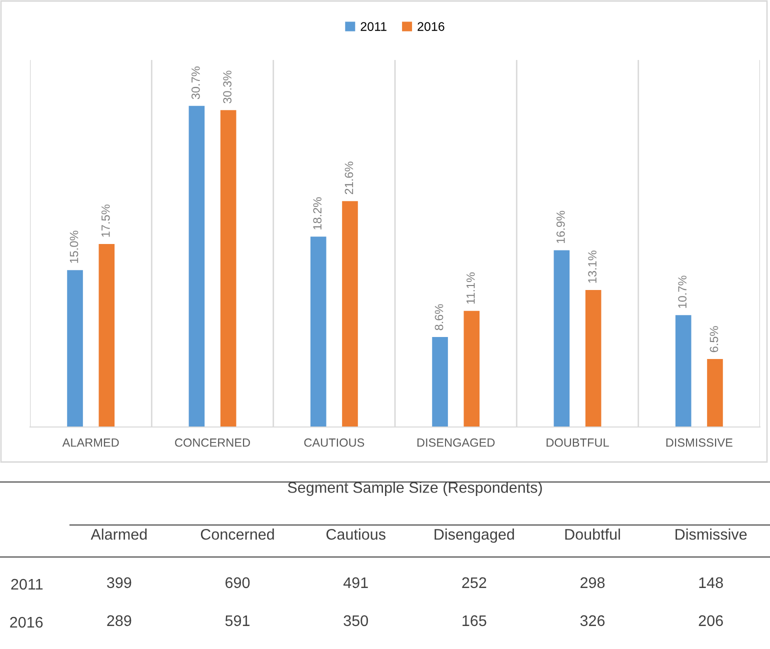 The height and width of the screenshot is (649, 770). What do you see at coordinates (349, 178) in the screenshot?
I see `data-label: 21.6%` at bounding box center [349, 178].